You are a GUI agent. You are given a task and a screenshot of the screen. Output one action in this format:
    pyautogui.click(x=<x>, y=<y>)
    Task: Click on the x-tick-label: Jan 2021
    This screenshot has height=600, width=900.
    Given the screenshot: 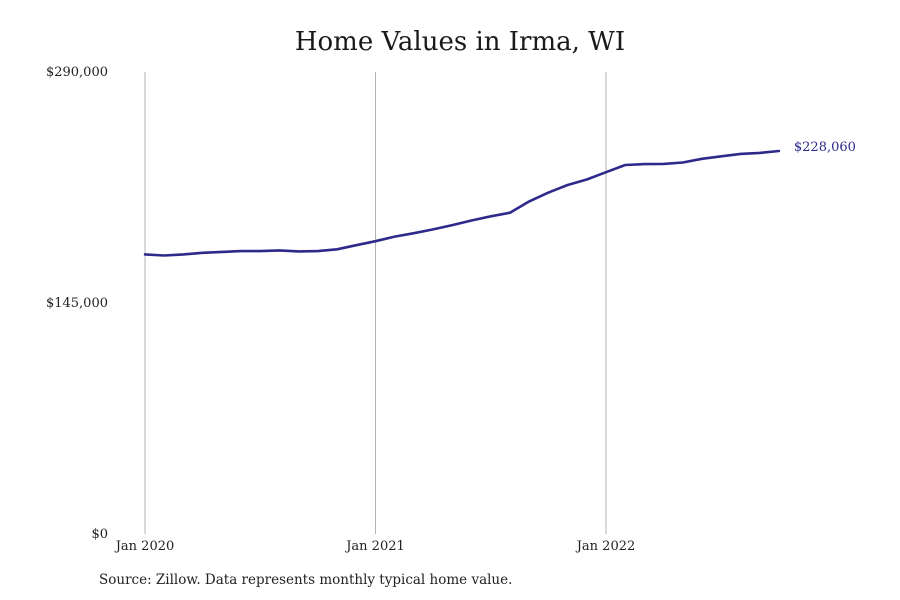 What is the action you would take?
    pyautogui.click(x=374, y=546)
    